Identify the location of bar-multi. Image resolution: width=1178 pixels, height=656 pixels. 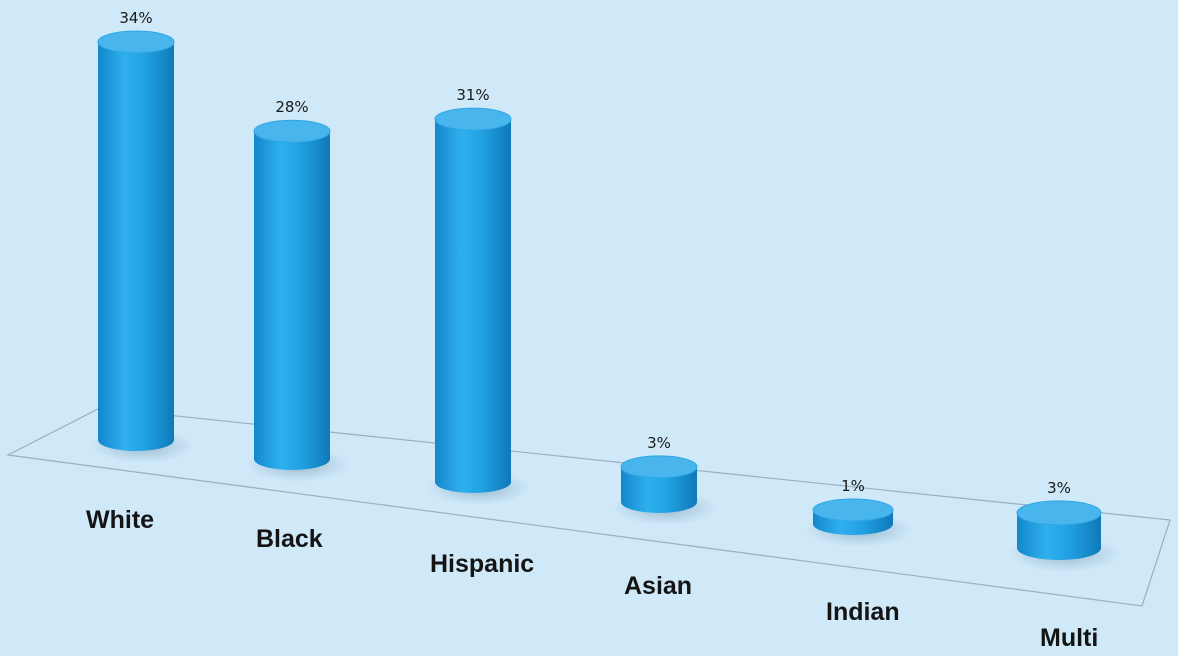
(1065, 536).